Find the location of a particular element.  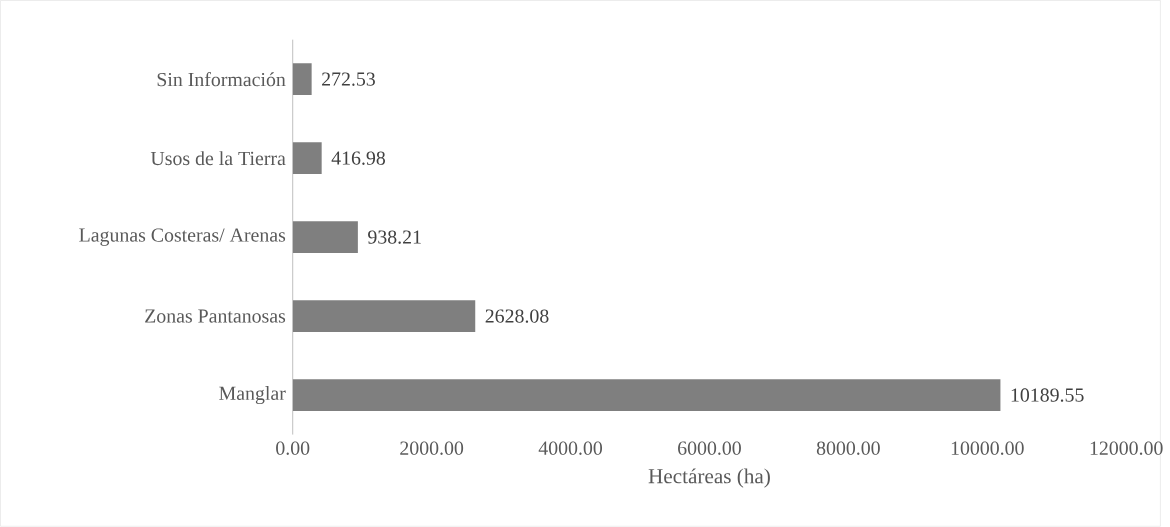

y-tick-label: Lagunas Costeras/ Arenas is located at coordinates (182, 237).